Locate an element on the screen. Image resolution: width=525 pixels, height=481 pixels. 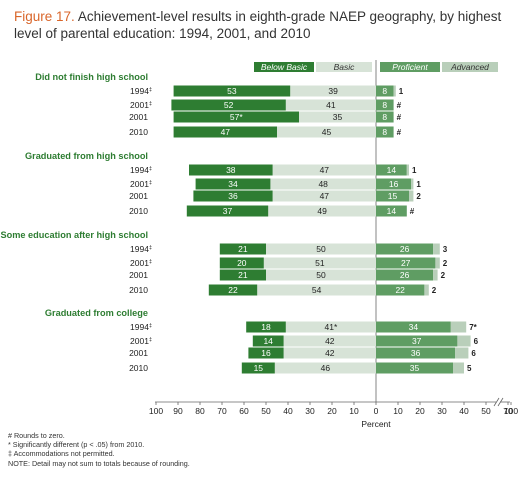
group-label: Graduated from high school is located at coordinates (86, 156).